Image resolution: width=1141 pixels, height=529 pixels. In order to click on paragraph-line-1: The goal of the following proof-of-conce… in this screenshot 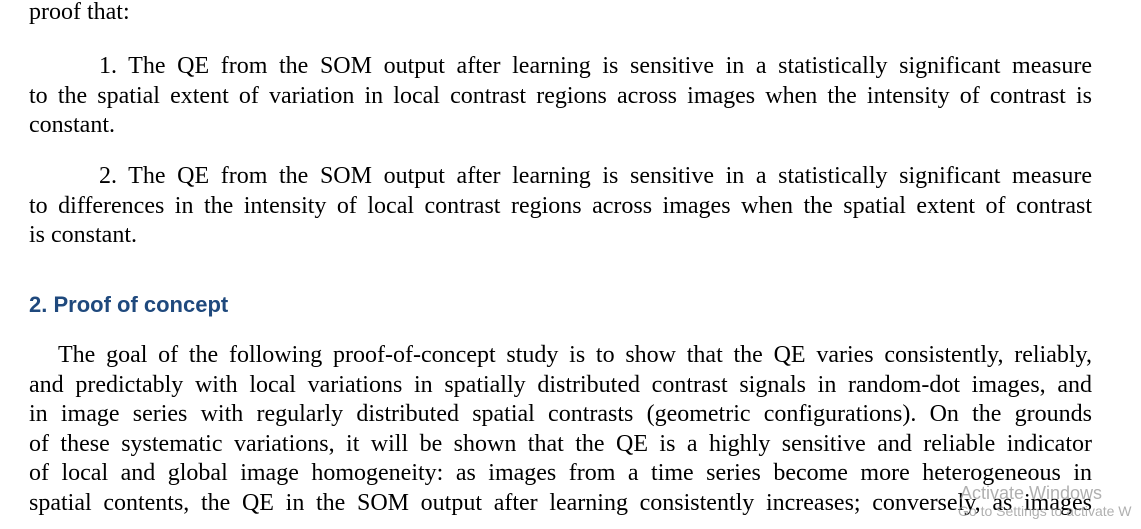, I will do `click(575, 355)`.